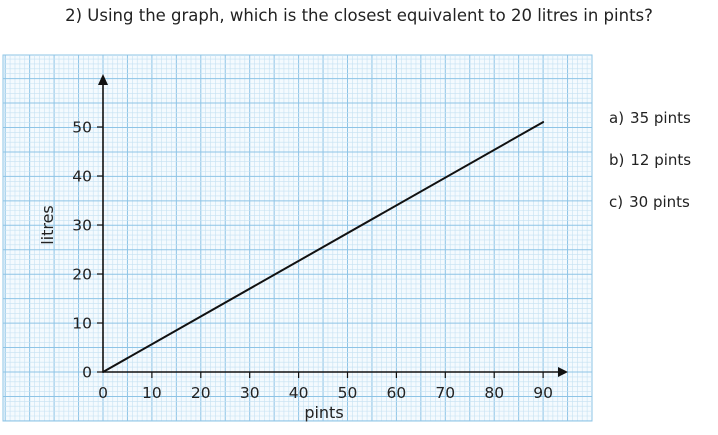 The width and height of the screenshot is (718, 435). Describe the element at coordinates (617, 118) in the screenshot. I see `option-letter: a)` at that location.